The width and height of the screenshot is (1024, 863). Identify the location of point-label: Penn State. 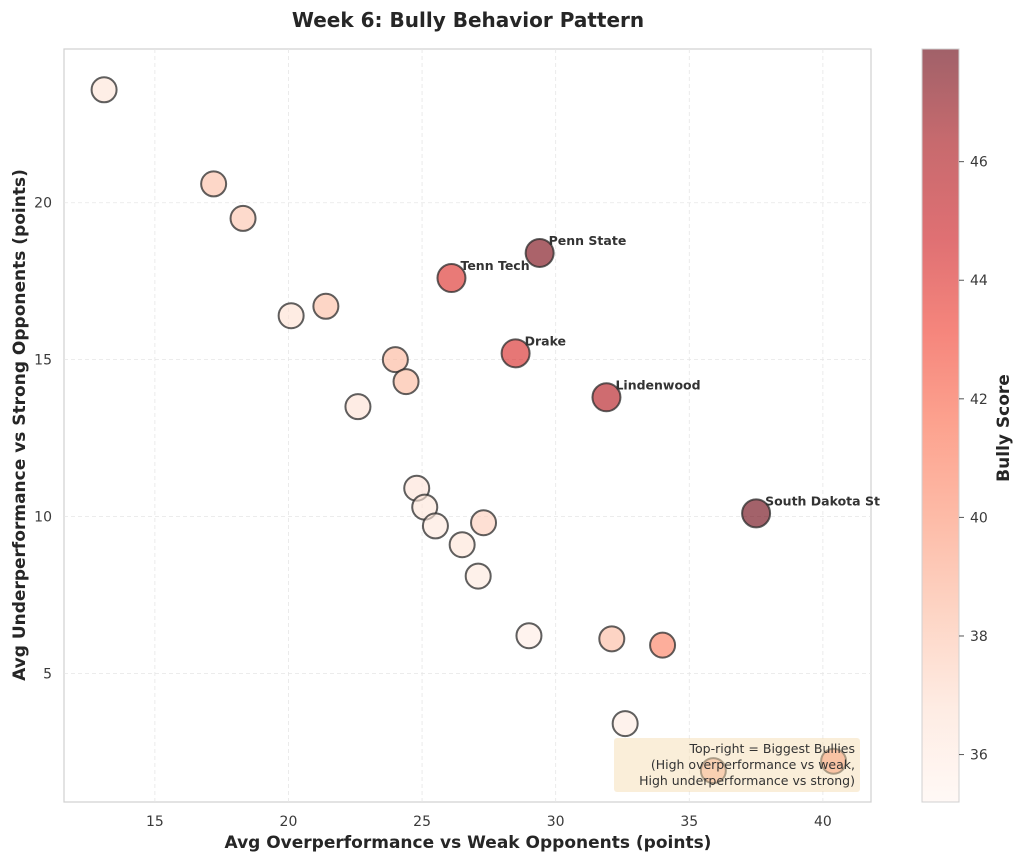
(588, 240).